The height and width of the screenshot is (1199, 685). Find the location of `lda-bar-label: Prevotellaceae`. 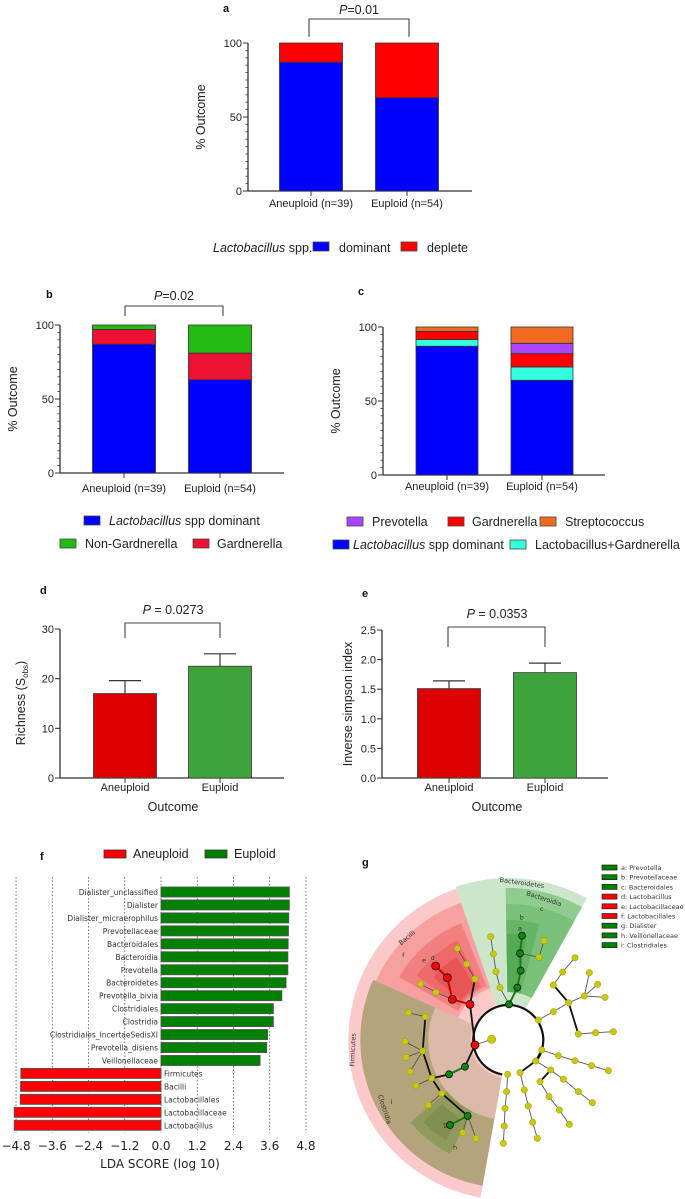

lda-bar-label: Prevotellaceae is located at coordinates (131, 931).